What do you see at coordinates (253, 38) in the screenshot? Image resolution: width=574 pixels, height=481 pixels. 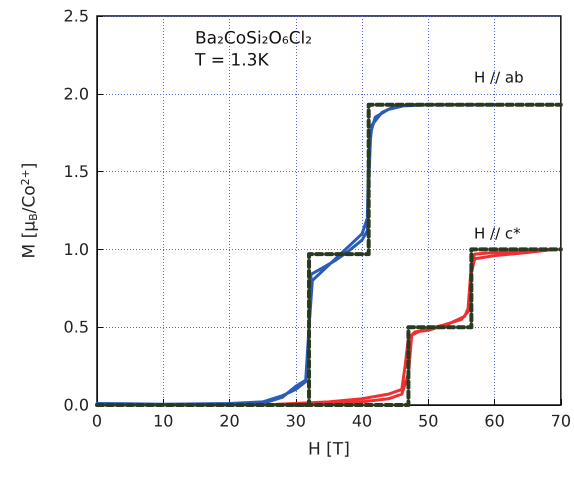 I see `annotation: Ba₂CoSi₂O₆Cl₂` at bounding box center [253, 38].